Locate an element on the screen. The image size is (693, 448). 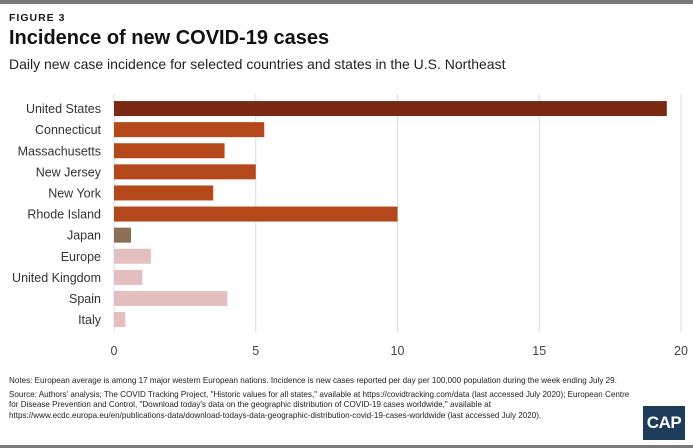
category-label: Japan is located at coordinates (84, 236).